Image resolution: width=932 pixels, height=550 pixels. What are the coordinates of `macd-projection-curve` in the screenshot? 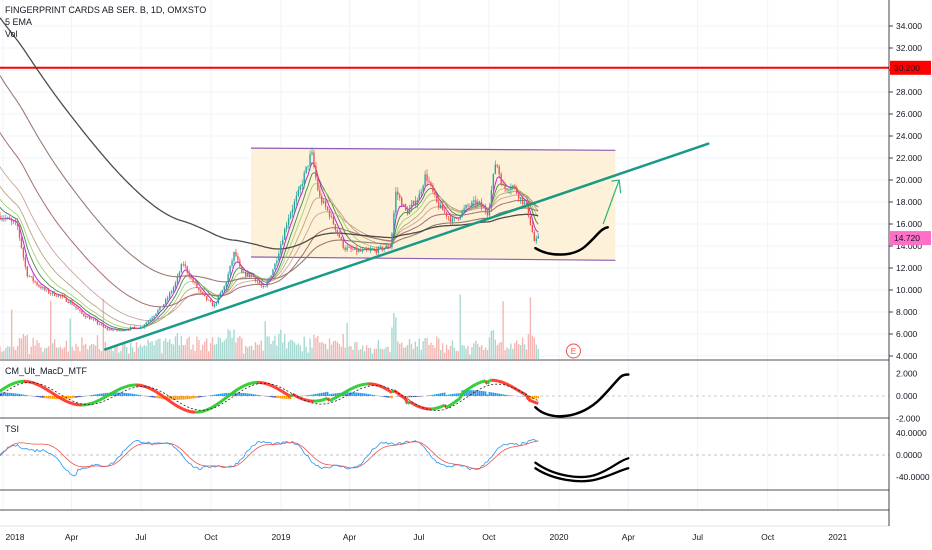 It's located at (582, 395).